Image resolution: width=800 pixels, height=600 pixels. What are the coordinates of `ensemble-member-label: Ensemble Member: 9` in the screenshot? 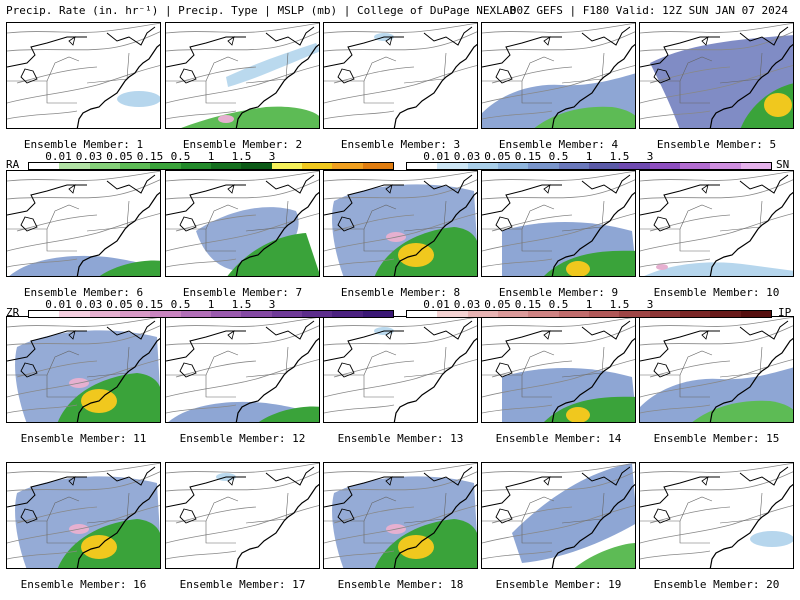 It's located at (558, 292).